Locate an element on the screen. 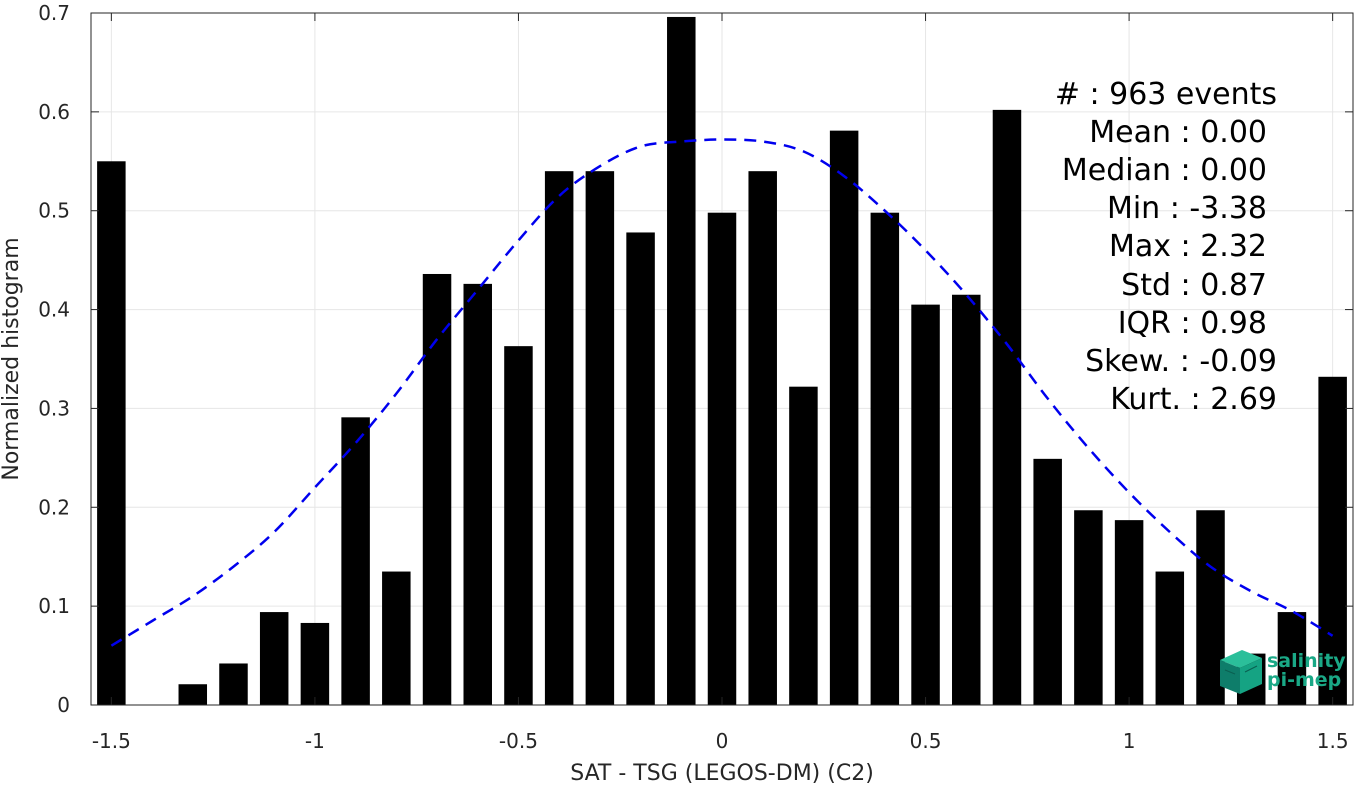  x-tick-label: -1 is located at coordinates (315, 741).